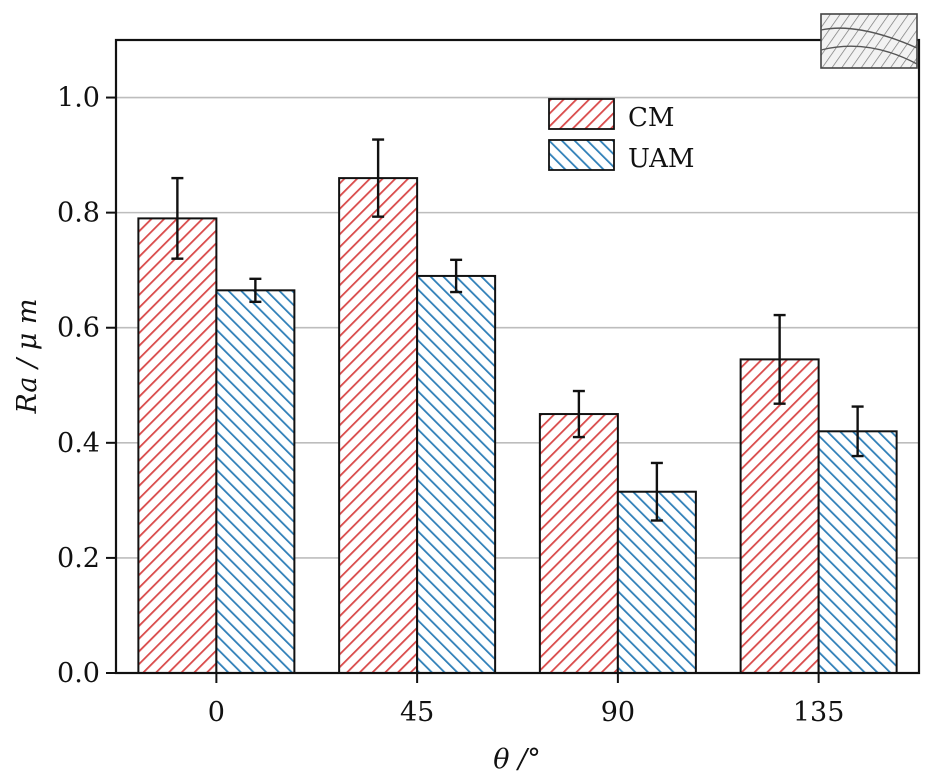 This screenshot has height=784, width=934. What do you see at coordinates (78, 443) in the screenshot?
I see `y-tick-label: 0.4` at bounding box center [78, 443].